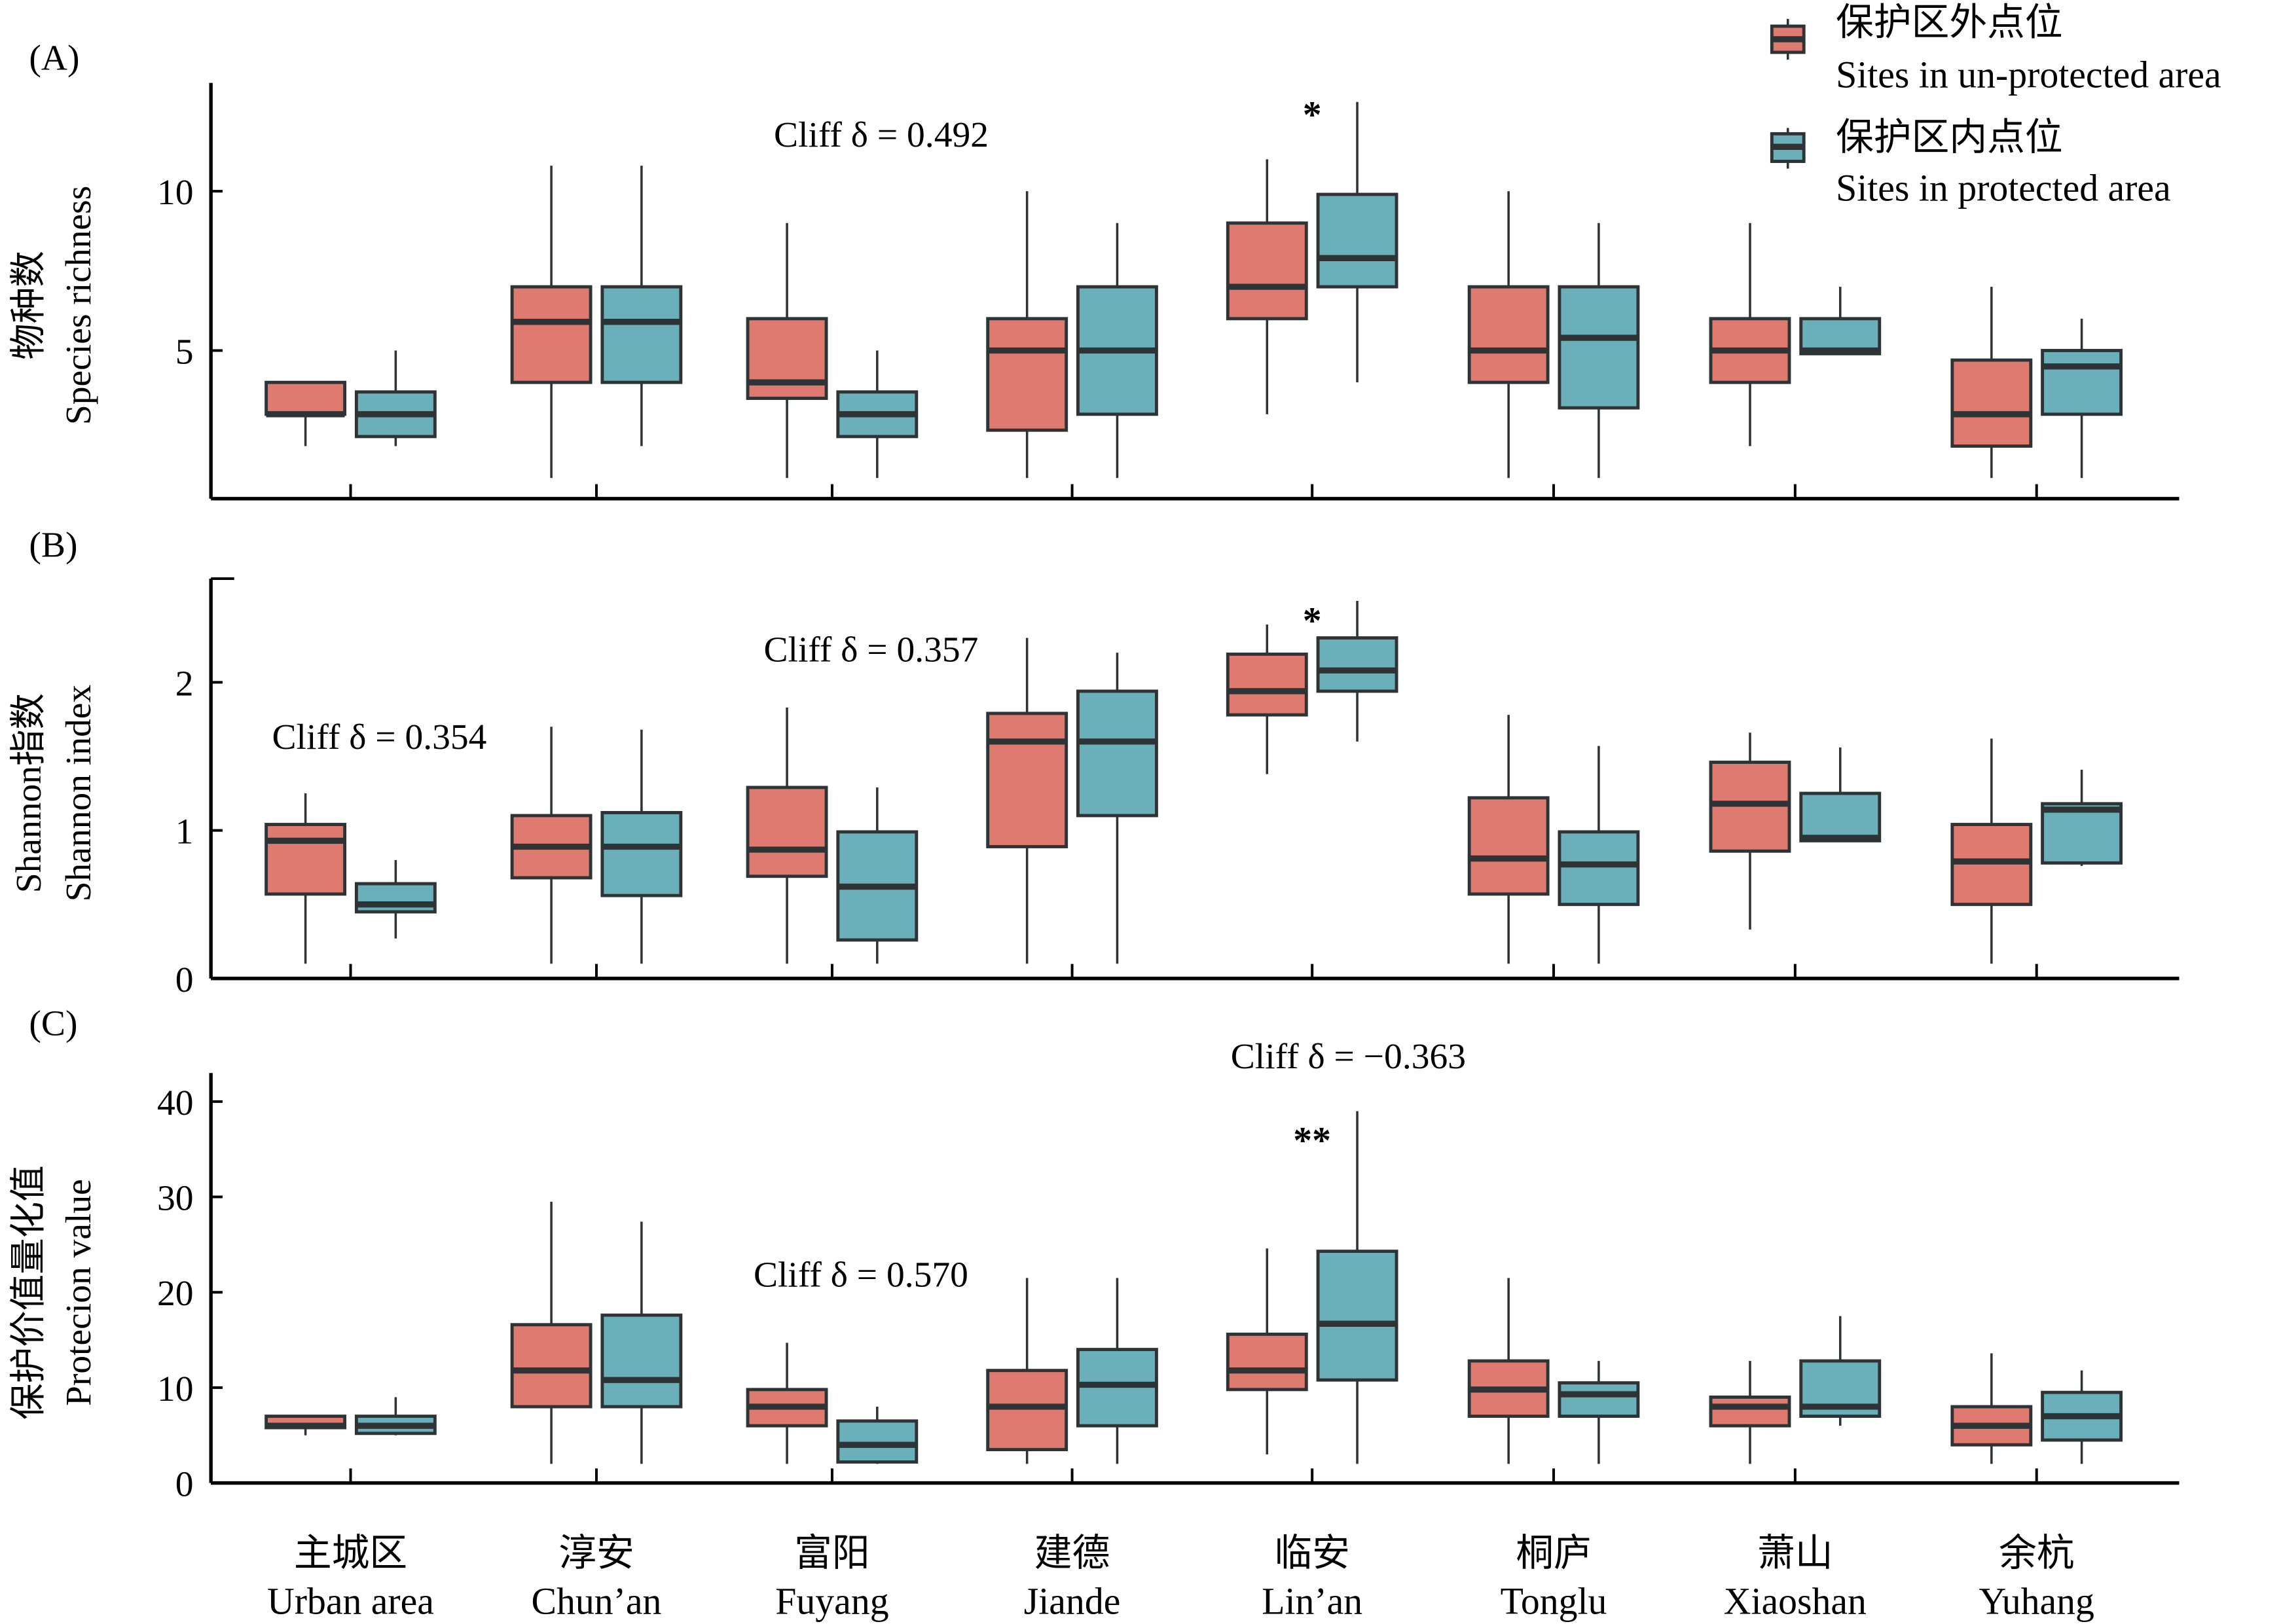  Describe the element at coordinates (1970, 163) in the screenshot. I see `legend-item-protected: 保护区内点位 Sites in protected area` at that location.